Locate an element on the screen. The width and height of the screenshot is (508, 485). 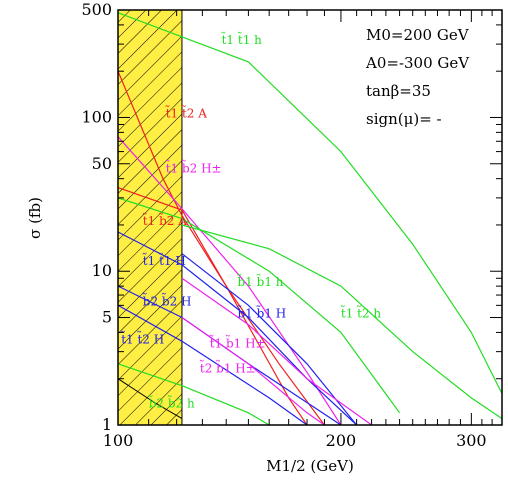
y-tick-label-3: 50 is located at coordinates (102, 163).